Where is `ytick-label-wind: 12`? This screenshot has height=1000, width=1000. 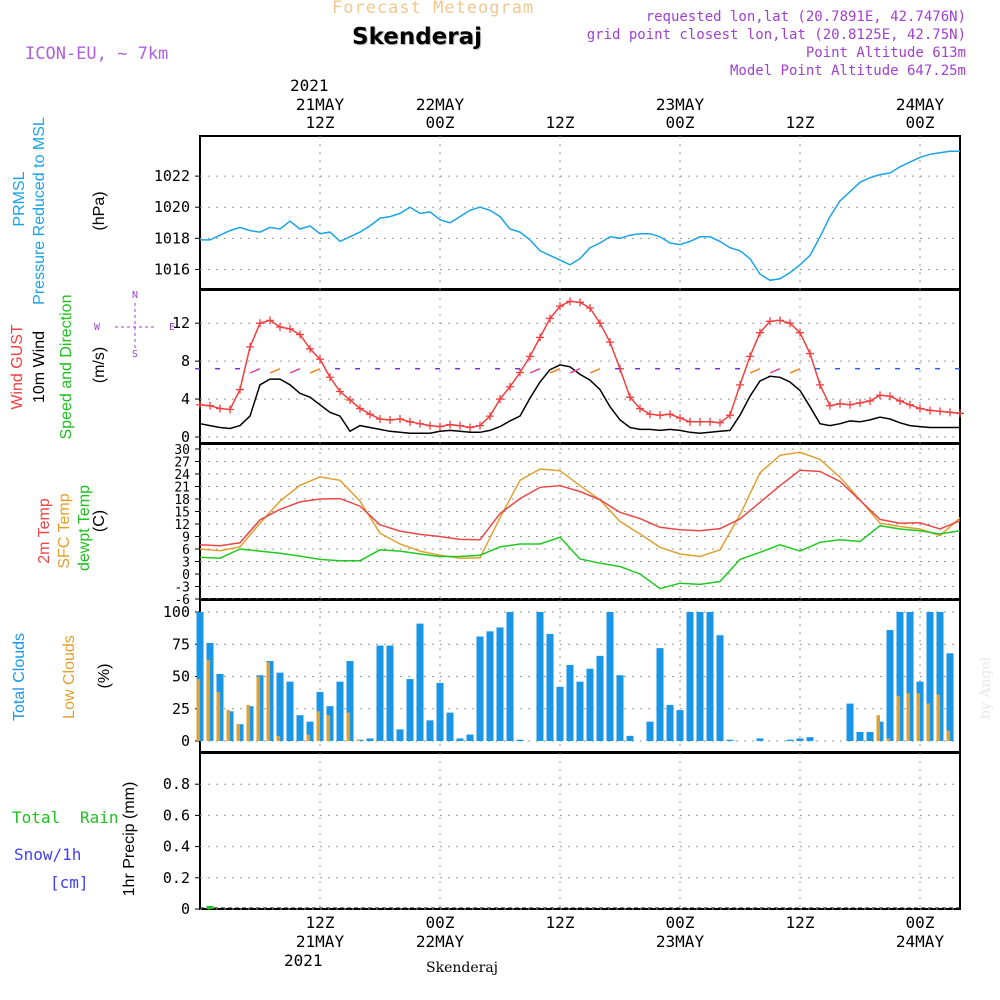
ytick-label-wind: 12 is located at coordinates (181, 323).